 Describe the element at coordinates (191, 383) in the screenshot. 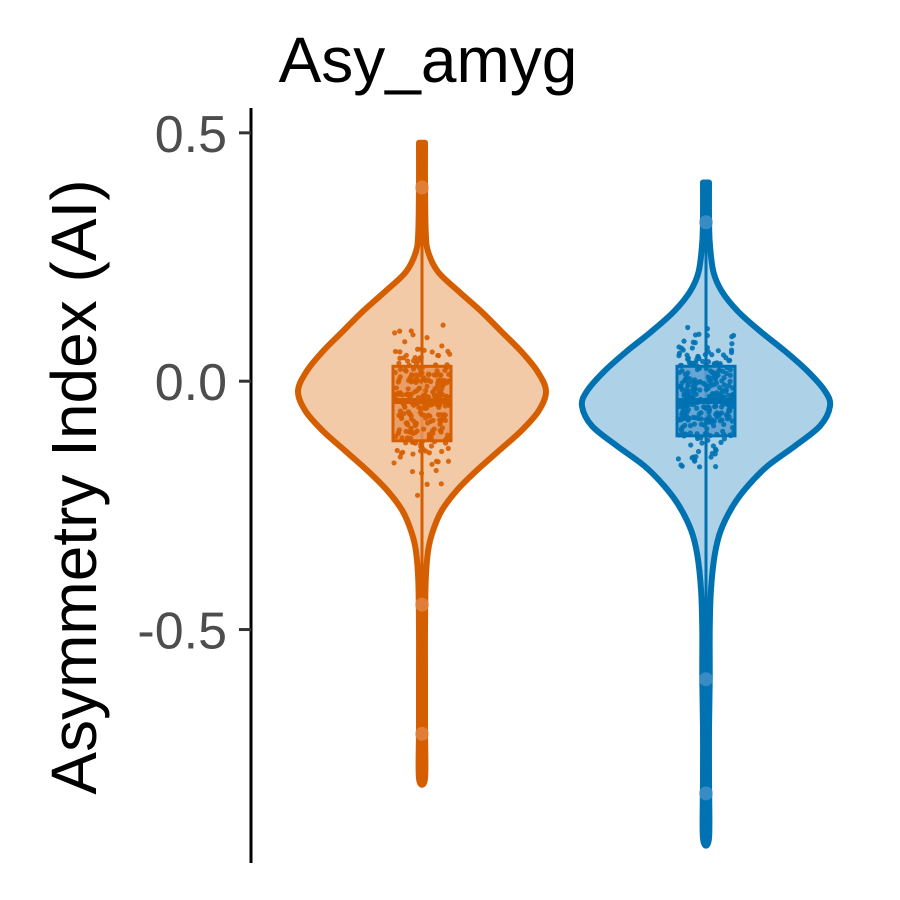

I see `y-tick-label-1: 0.0` at that location.